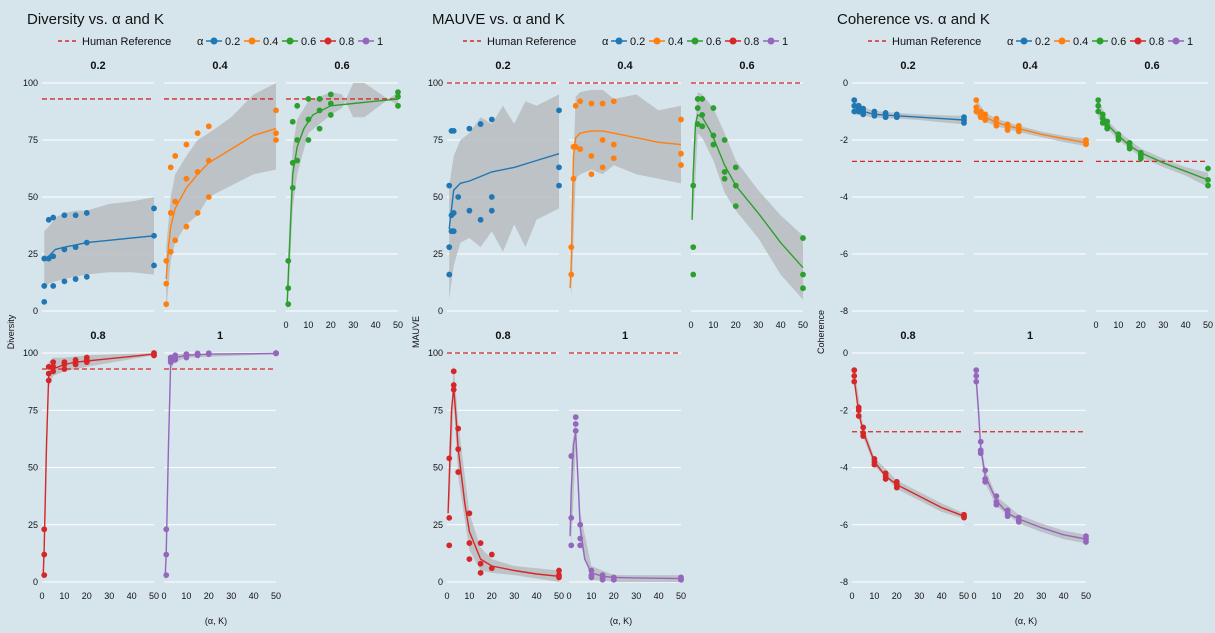  What do you see at coordinates (495, 188) in the screenshot?
I see `facet-0.2: 0.2 0 25 50 75 100` at bounding box center [495, 188].